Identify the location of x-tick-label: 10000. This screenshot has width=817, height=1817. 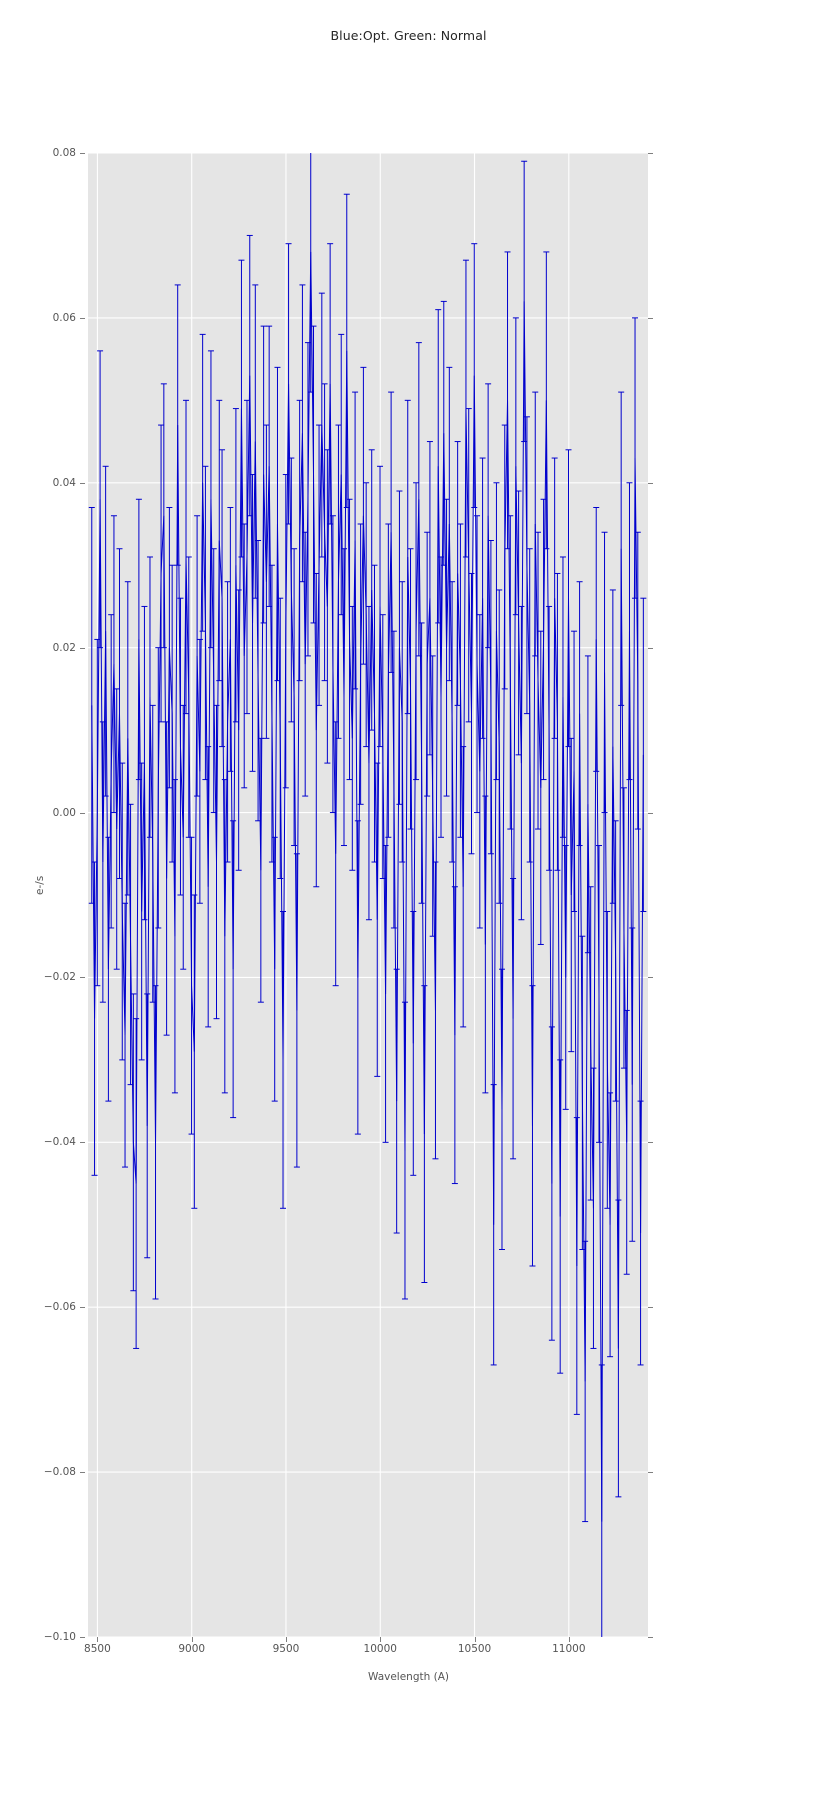
(380, 1649).